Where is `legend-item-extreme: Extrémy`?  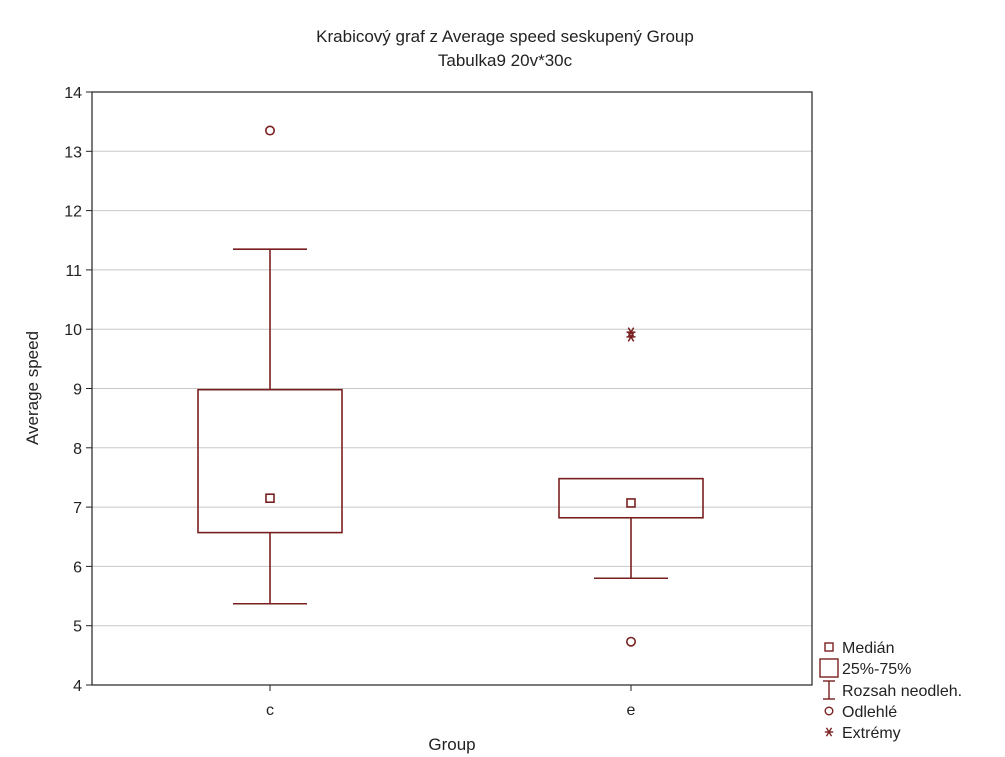 legend-item-extreme: Extrémy is located at coordinates (862, 733).